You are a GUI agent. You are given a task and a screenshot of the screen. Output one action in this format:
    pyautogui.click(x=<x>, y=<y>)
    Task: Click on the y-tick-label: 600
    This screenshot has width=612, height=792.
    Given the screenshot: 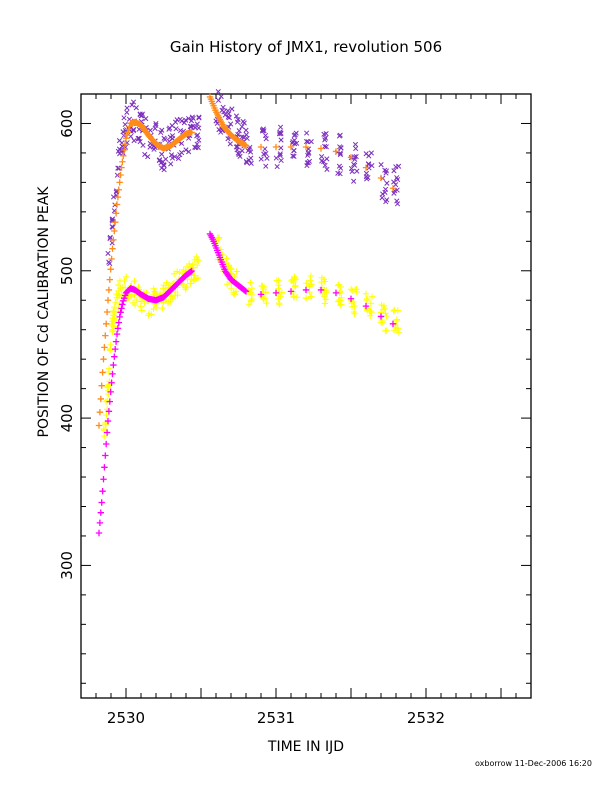 What is the action you would take?
    pyautogui.click(x=67, y=123)
    